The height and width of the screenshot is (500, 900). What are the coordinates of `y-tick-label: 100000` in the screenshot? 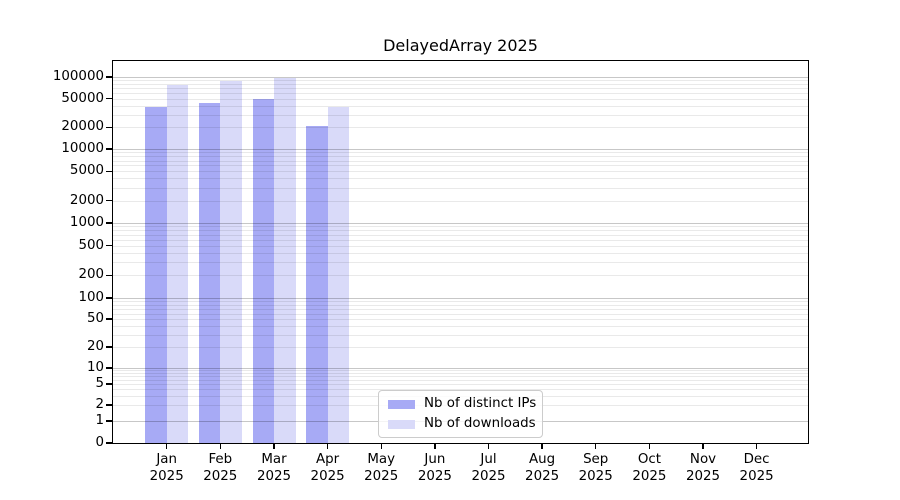 It's located at (78, 76).